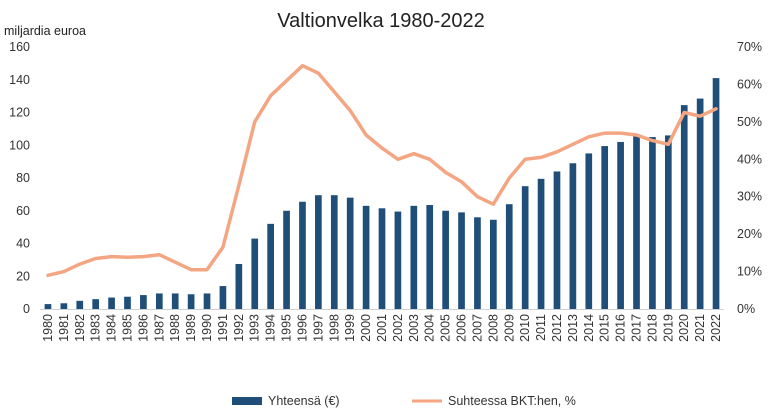 The height and width of the screenshot is (415, 768). Describe the element at coordinates (318, 328) in the screenshot. I see `x-tick-label: 1997` at that location.